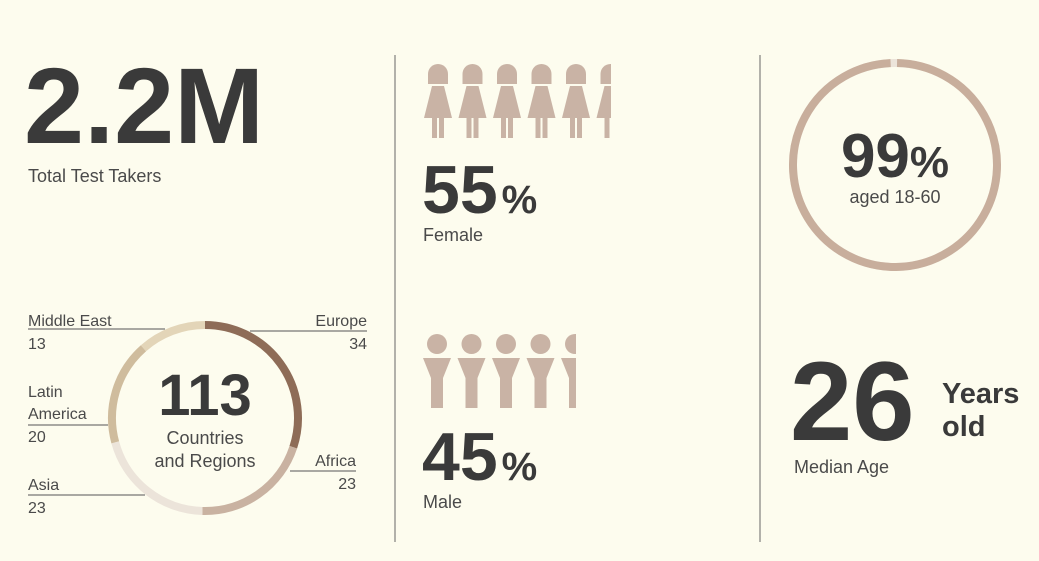  Describe the element at coordinates (964, 427) in the screenshot. I see `text-line: old` at that location.